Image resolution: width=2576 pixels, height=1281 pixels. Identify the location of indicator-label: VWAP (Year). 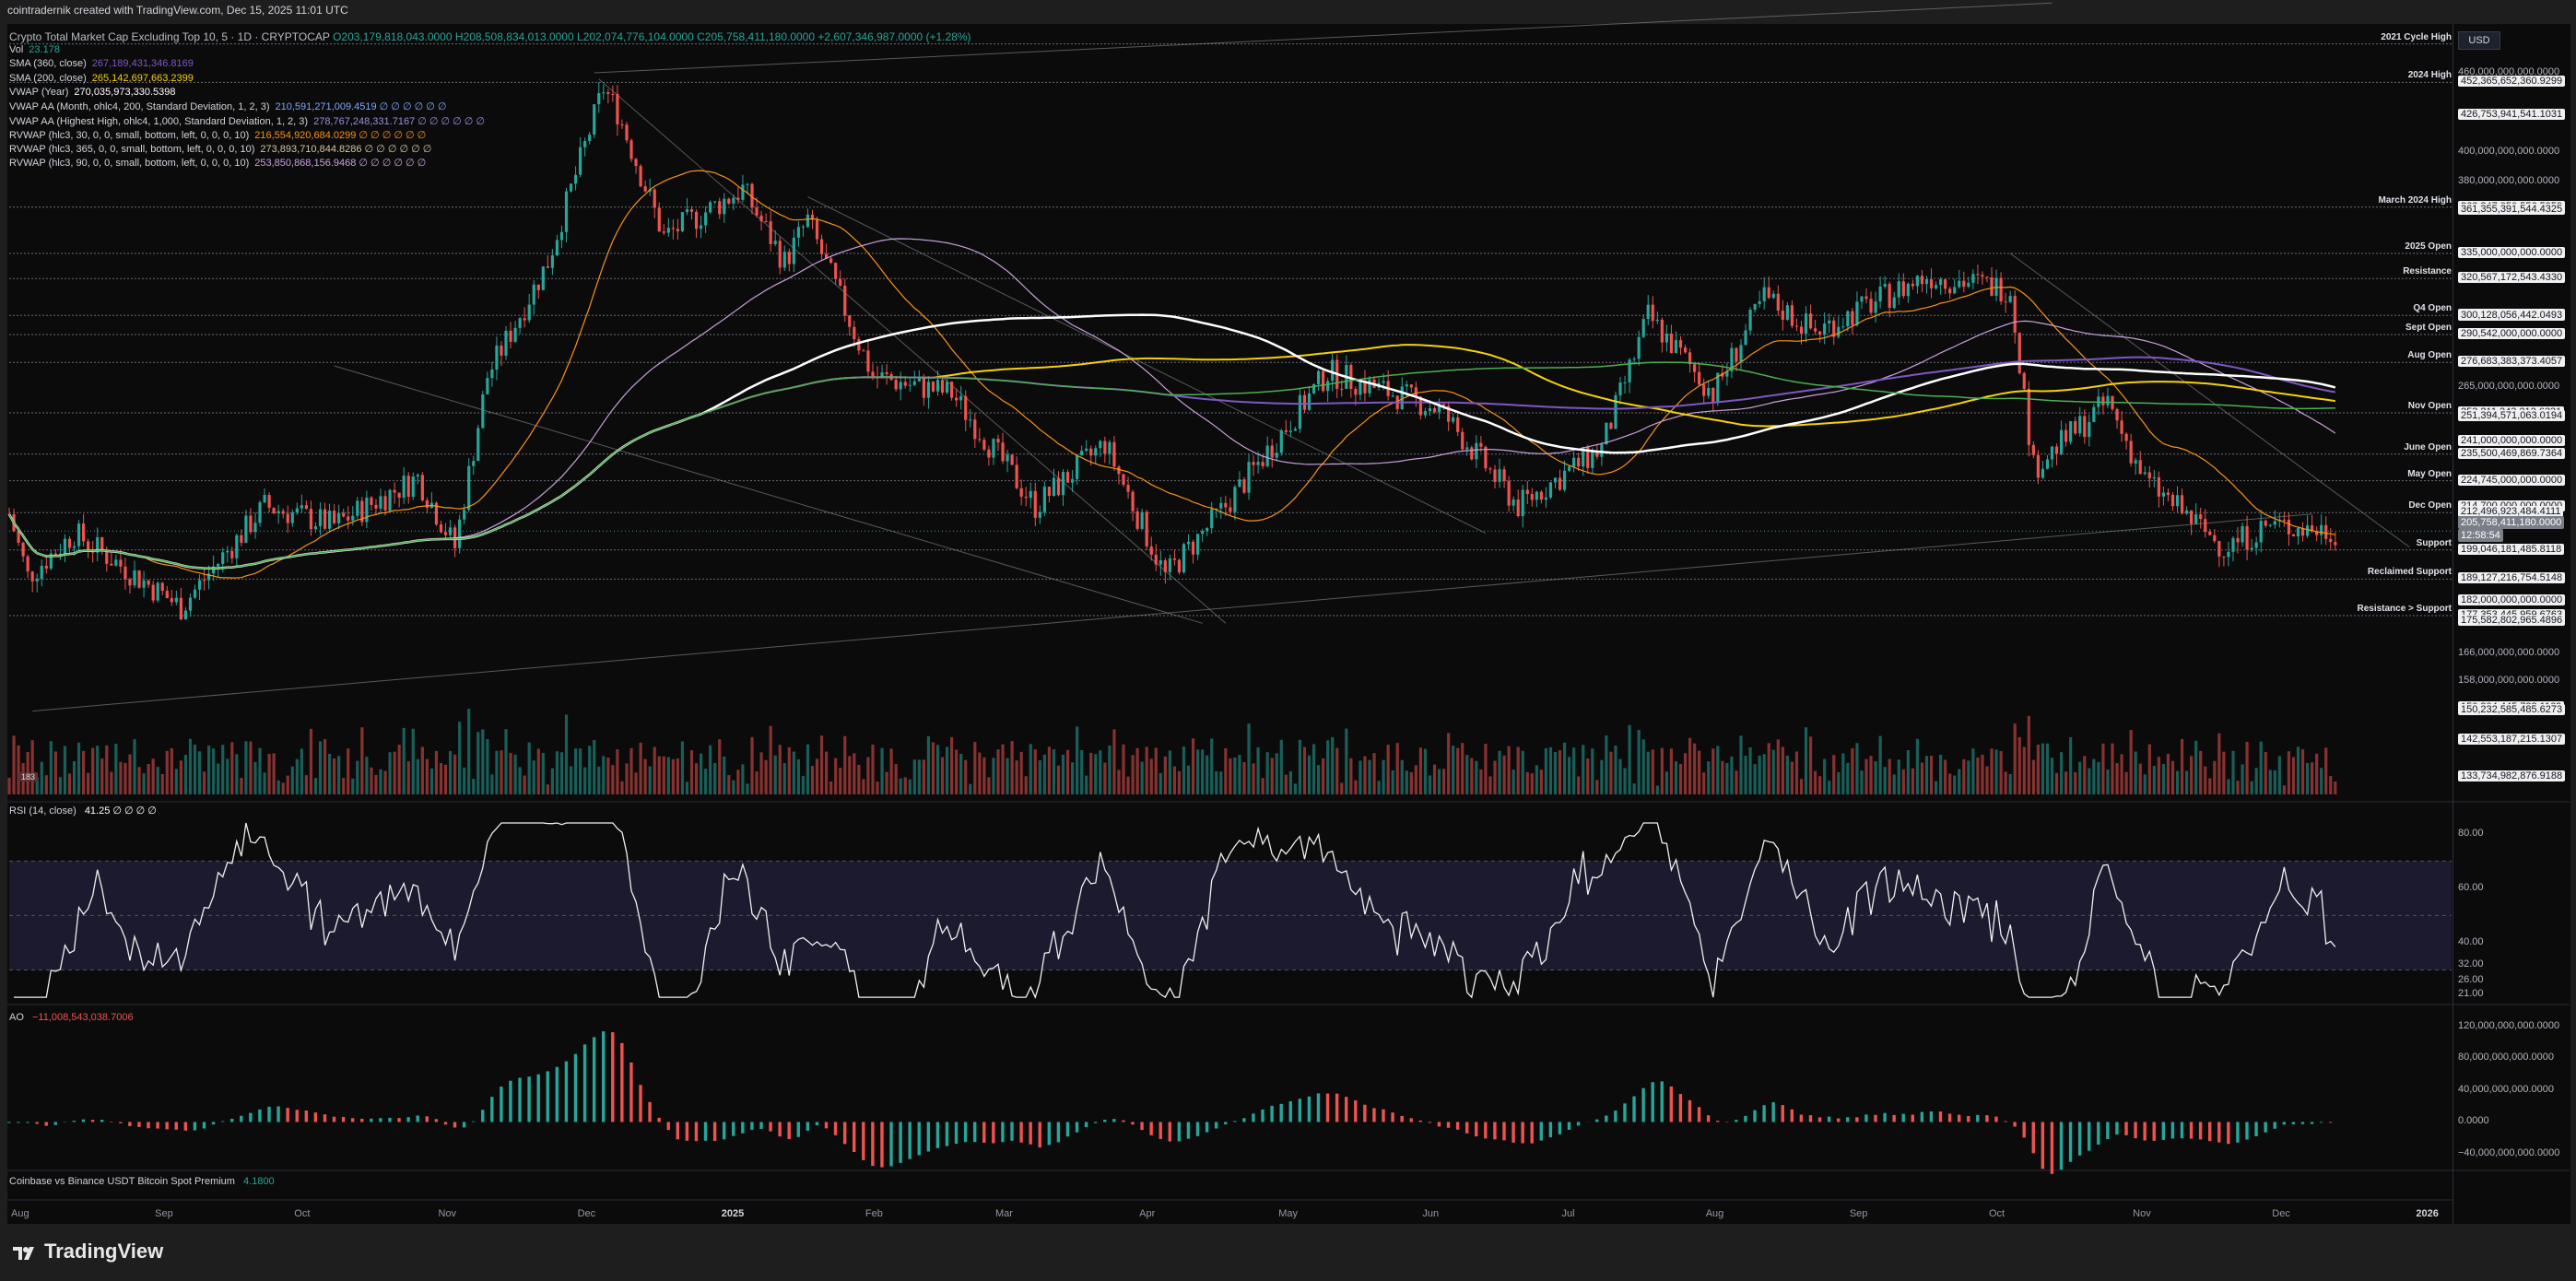
(39, 92).